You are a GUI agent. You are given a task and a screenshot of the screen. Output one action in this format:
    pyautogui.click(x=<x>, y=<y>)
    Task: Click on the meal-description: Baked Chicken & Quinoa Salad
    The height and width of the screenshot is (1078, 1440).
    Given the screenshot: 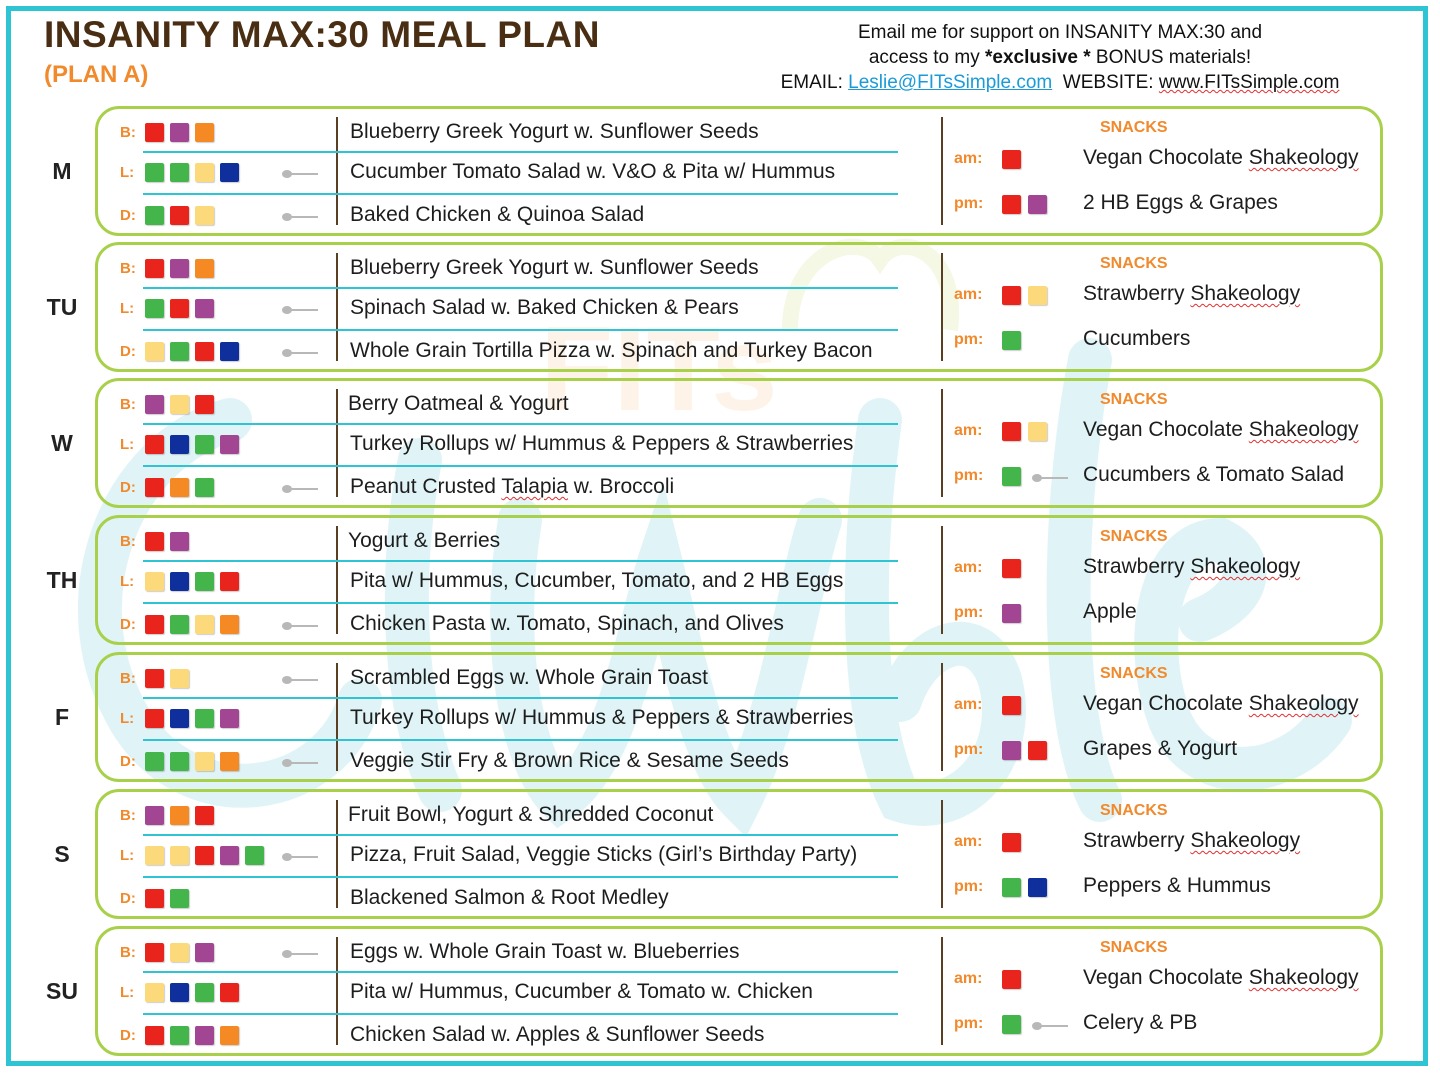 What is the action you would take?
    pyautogui.click(x=497, y=214)
    